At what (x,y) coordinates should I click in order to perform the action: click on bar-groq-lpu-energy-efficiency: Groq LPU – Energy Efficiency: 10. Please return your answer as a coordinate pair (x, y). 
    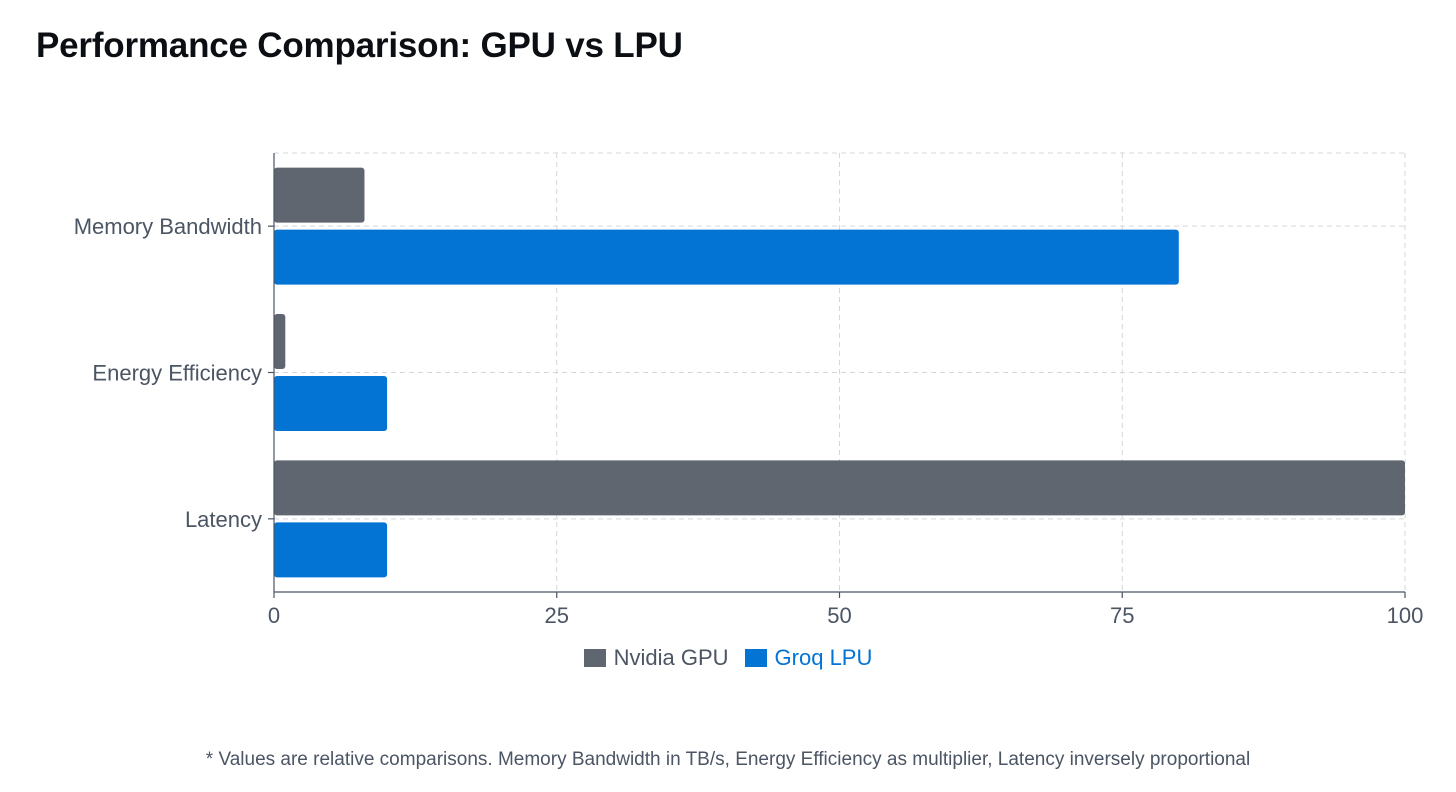
    Looking at the image, I should click on (331, 403).